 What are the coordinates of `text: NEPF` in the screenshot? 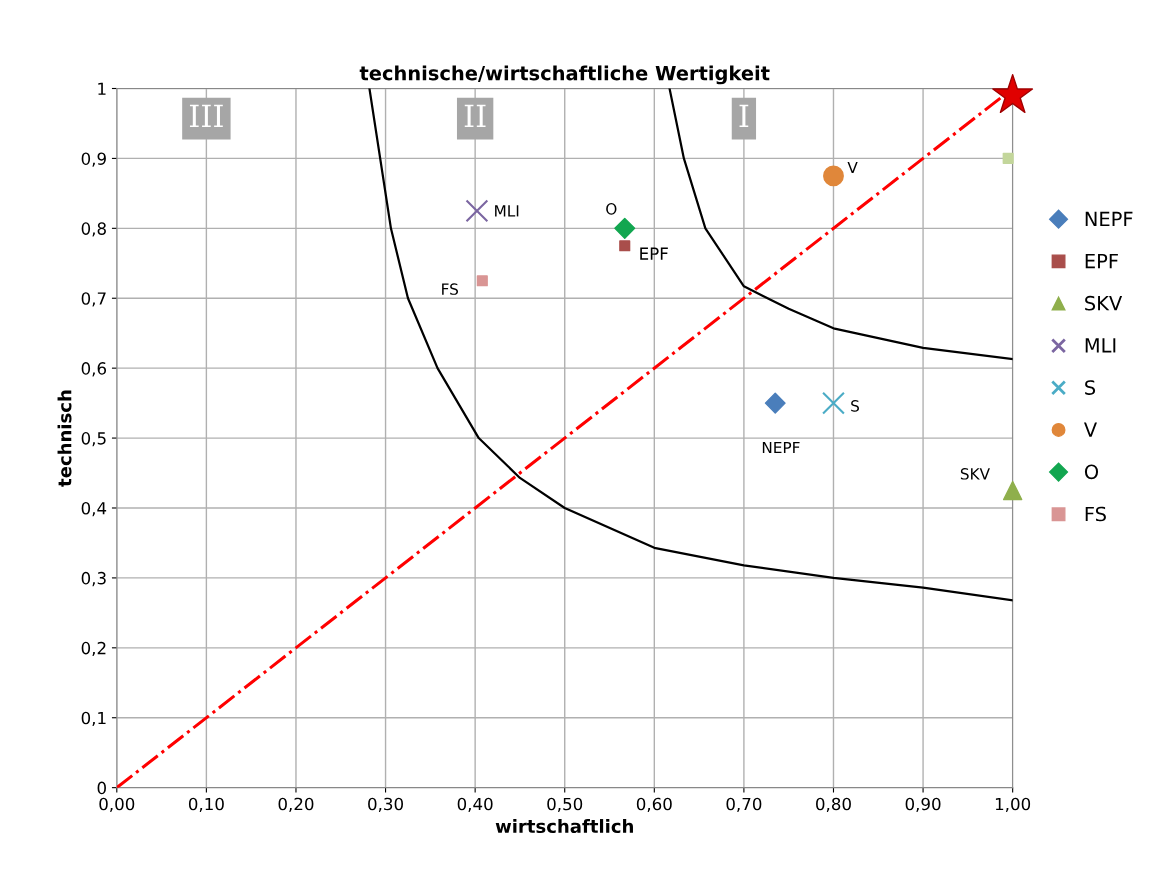 It's located at (781, 447).